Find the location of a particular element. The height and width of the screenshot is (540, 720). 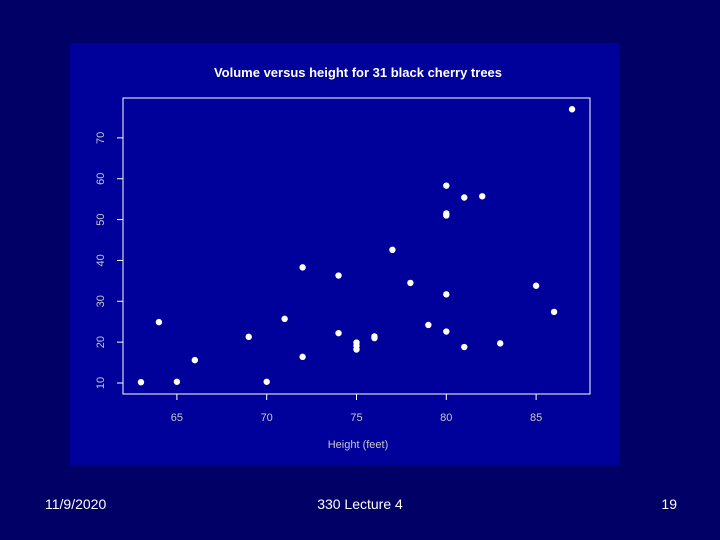

y-axis: 10 20 30 40 50 60 70 is located at coordinates (109, 260).